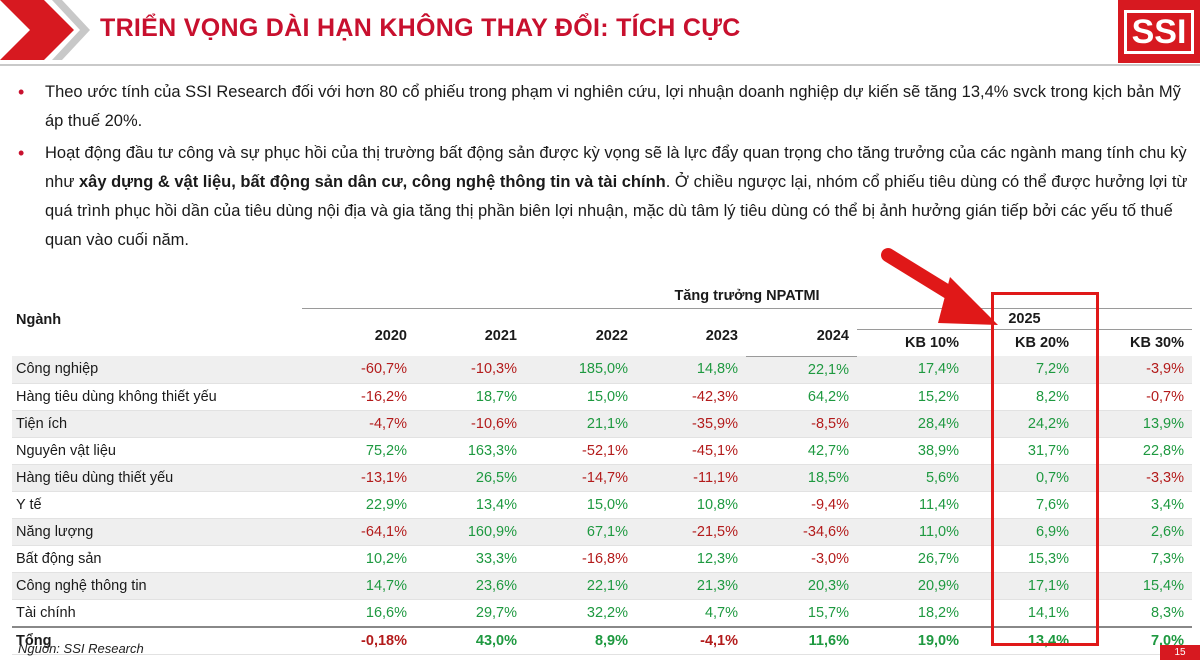 The height and width of the screenshot is (660, 1200). I want to click on growth-value: -64,1%, so click(358, 532).